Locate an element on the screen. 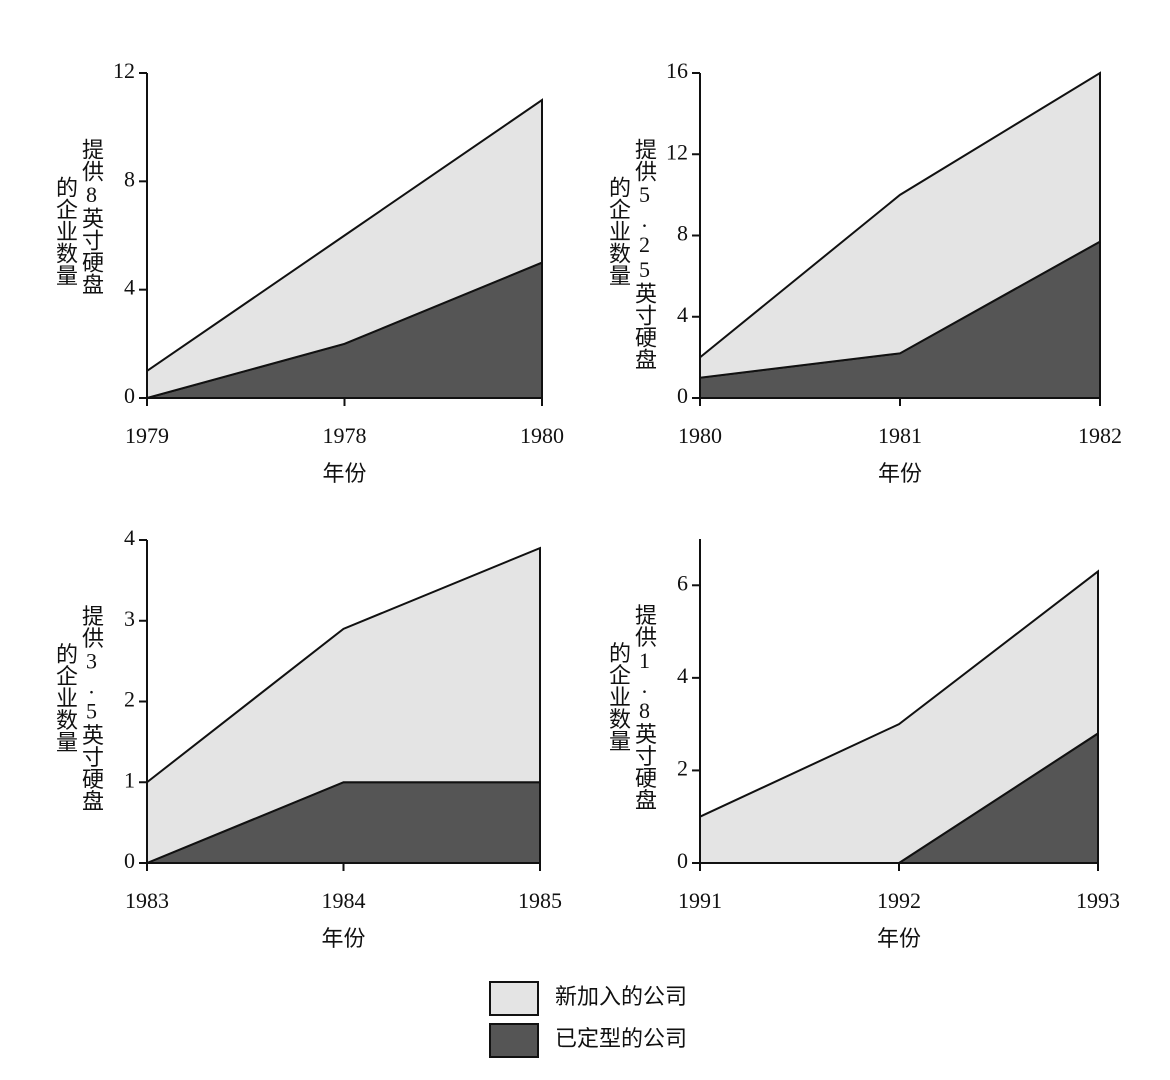  x-tick-label: 1984 is located at coordinates (344, 900).